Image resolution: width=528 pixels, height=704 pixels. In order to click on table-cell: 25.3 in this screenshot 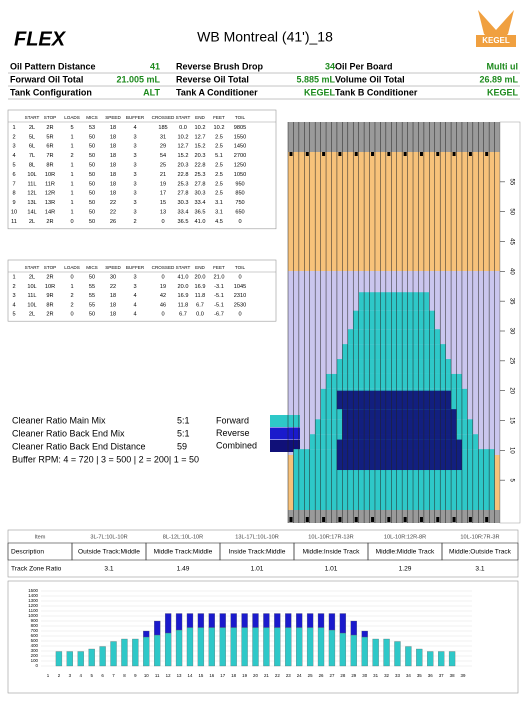, I will do `click(183, 184)`.